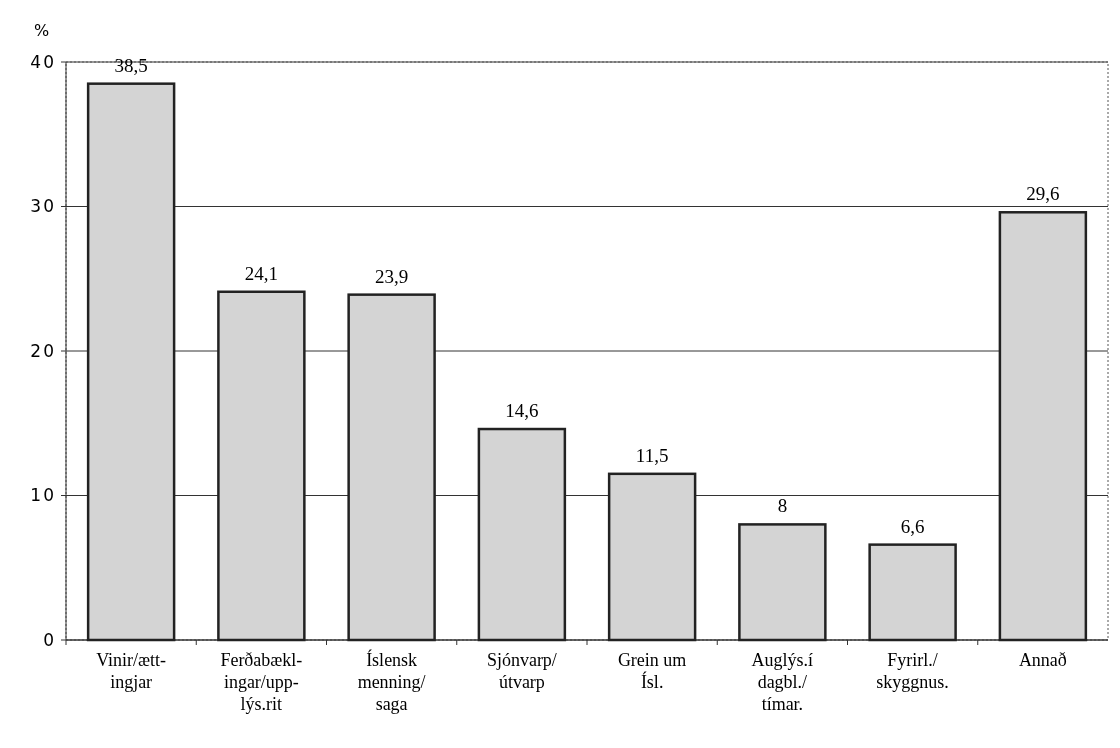 This screenshot has width=1120, height=748. I want to click on x-tick-label: Auglýs.í dagbl./ tímar., so click(782, 682).